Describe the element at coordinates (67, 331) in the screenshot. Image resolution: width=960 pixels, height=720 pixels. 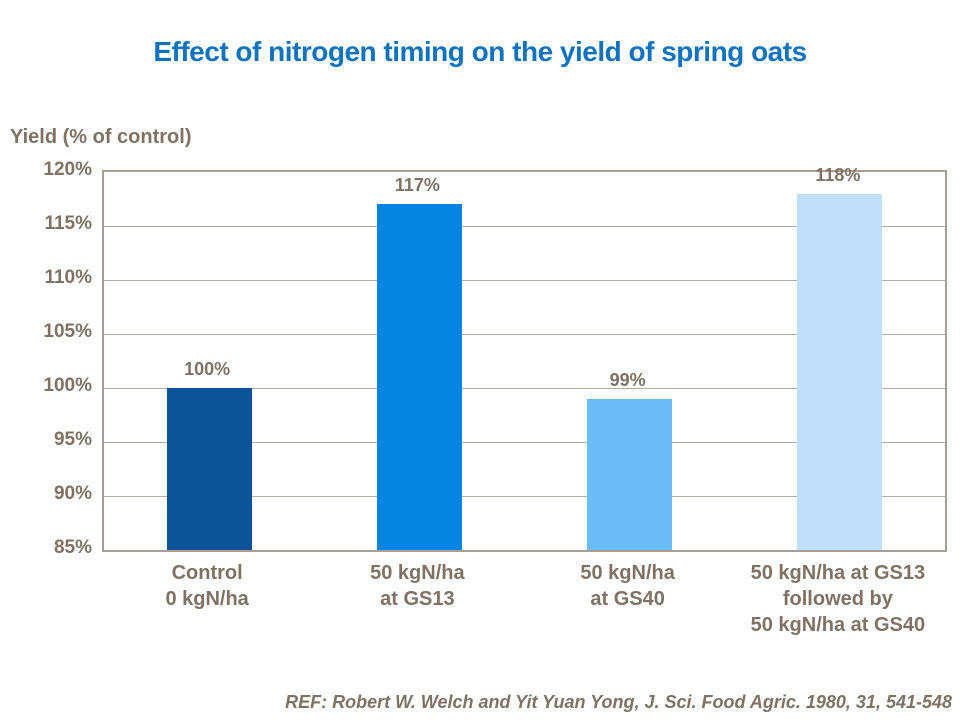
I see `y-tick-label: 105%` at that location.